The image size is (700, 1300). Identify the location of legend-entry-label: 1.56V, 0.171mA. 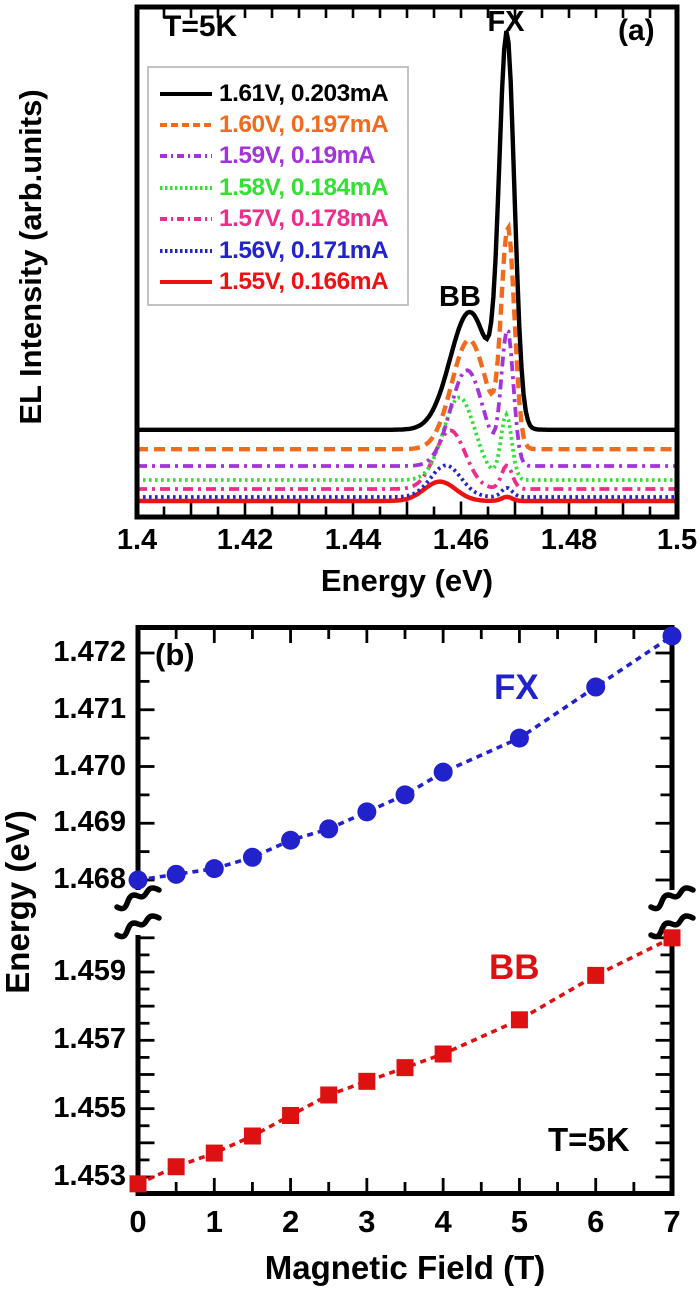
(304, 250).